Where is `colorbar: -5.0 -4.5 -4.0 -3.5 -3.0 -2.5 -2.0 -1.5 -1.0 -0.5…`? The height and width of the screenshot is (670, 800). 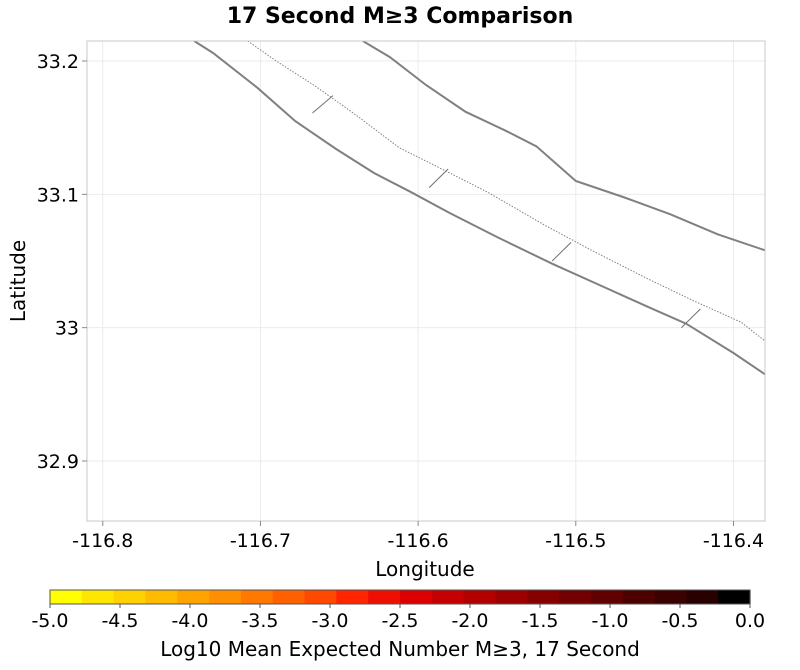 colorbar: -5.0 -4.5 -4.0 -3.5 -3.0 -2.5 -2.0 -1.5 -1.0 -0.5… is located at coordinates (398, 610).